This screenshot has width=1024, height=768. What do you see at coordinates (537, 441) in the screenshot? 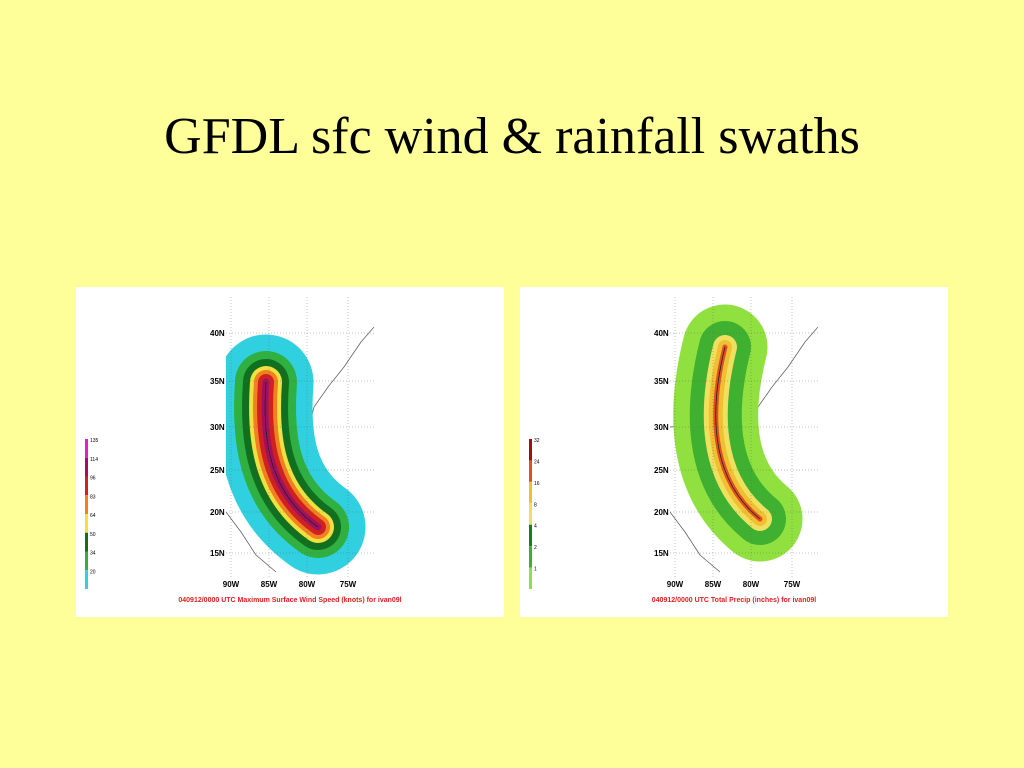
I see `legend-label: 32` at bounding box center [537, 441].